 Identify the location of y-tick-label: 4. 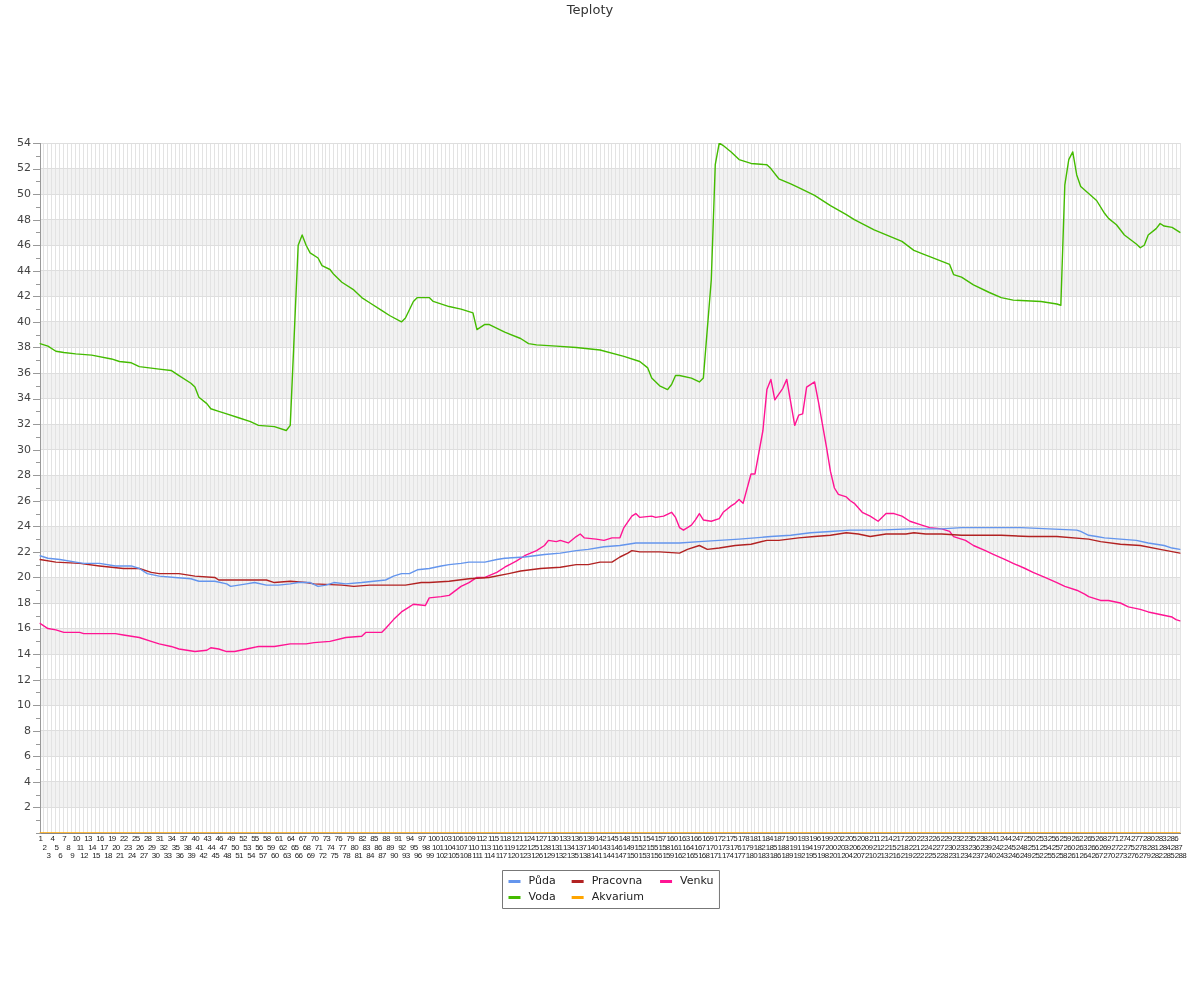
(27, 781).